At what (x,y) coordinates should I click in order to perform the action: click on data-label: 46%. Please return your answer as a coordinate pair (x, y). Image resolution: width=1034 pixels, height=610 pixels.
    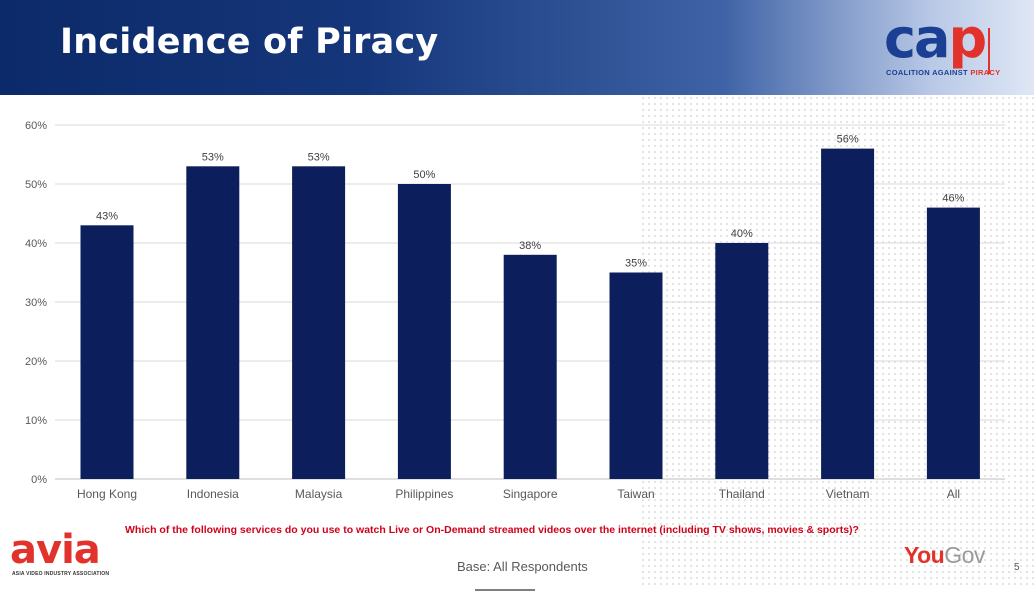
    Looking at the image, I should click on (953, 199).